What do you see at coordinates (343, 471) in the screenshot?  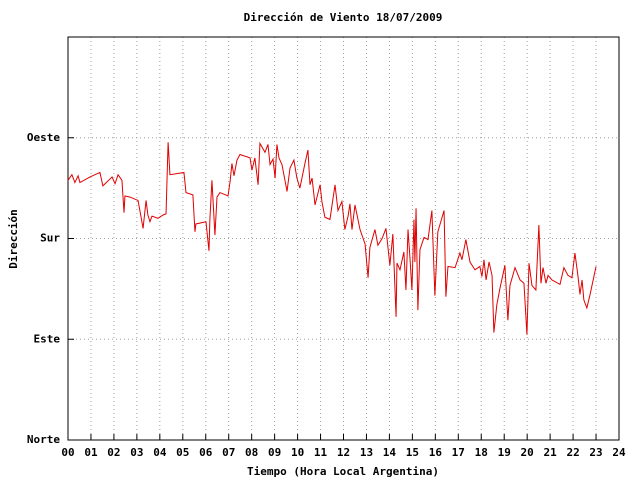 I see `x-axis-label: Tiempo (Hora Local Argentina)` at bounding box center [343, 471].